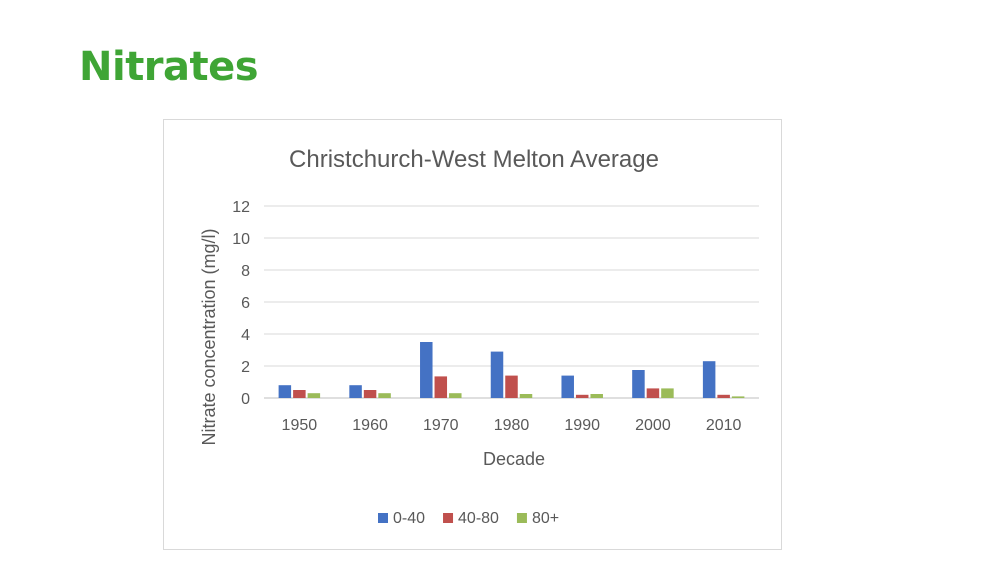 This screenshot has width=1003, height=565. Describe the element at coordinates (245, 399) in the screenshot. I see `y-tick-label: 0` at that location.